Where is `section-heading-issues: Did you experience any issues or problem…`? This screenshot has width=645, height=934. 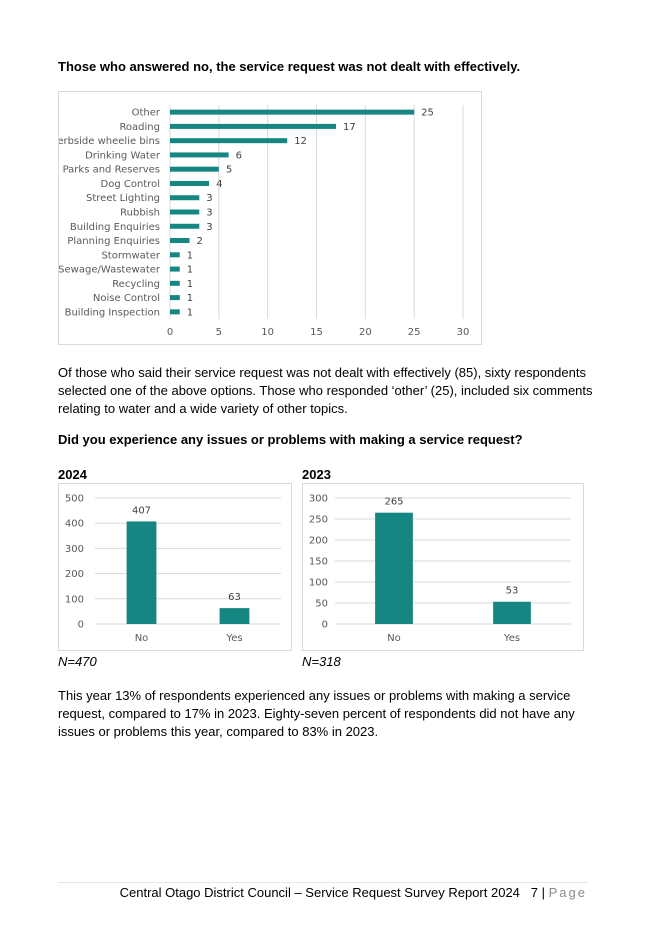
section-heading-issues: Did you experience any issues or problem… is located at coordinates (290, 439).